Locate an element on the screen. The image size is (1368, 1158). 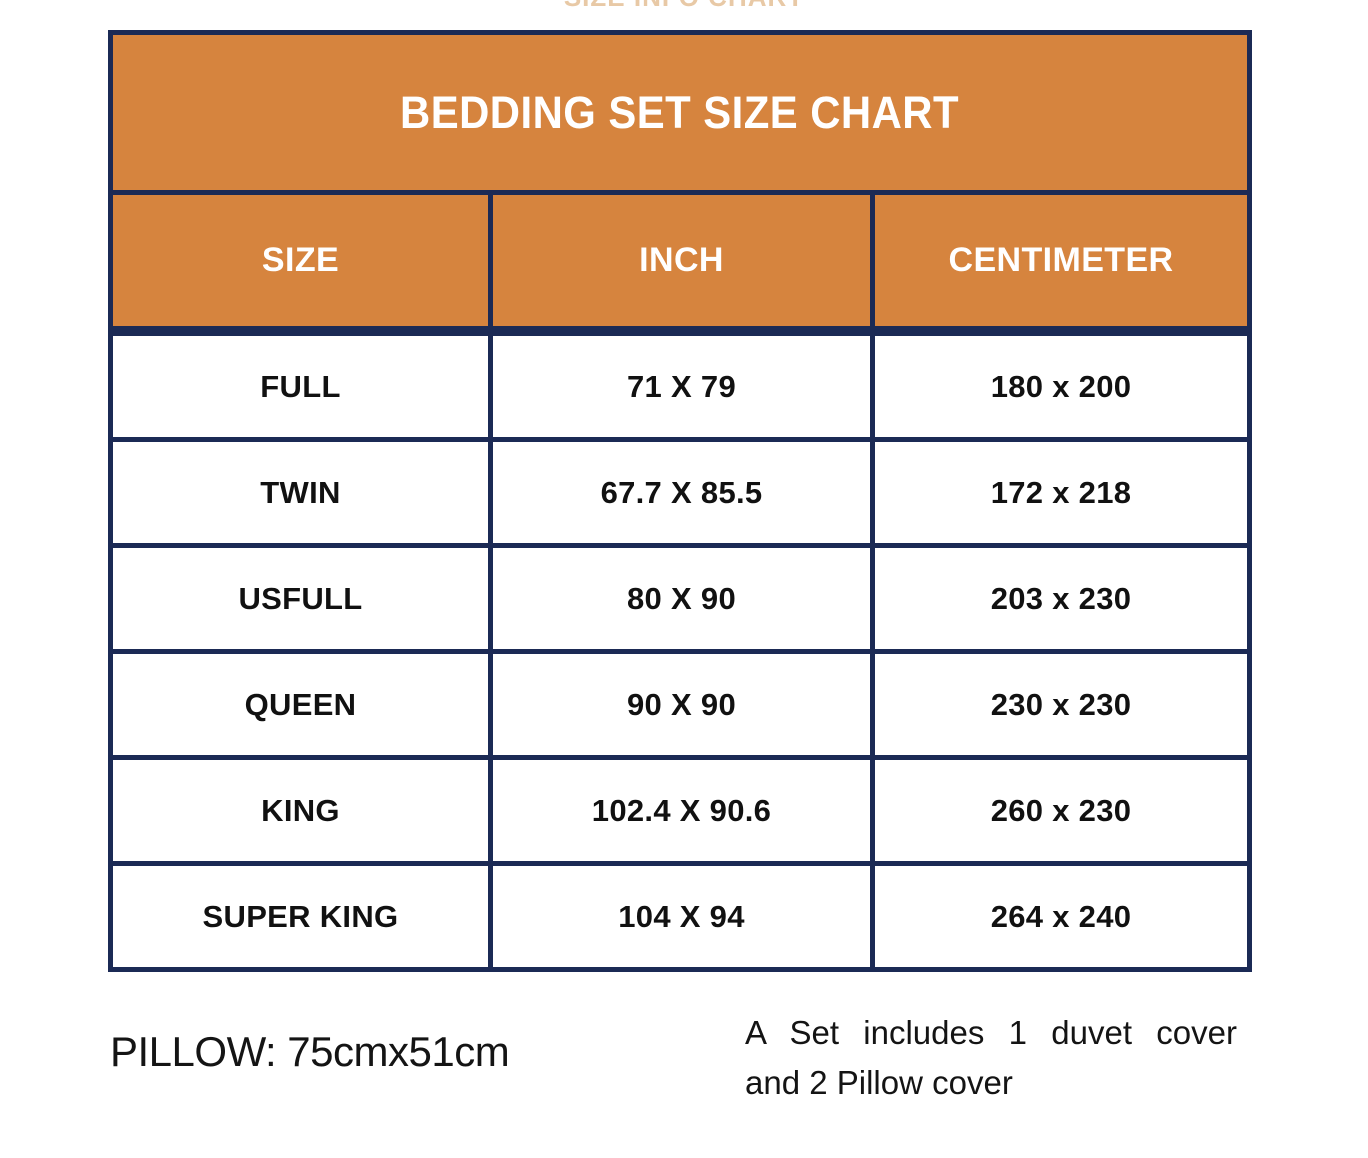
set-contents-note-line-1: A Set includes 1 duvet cover is located at coordinates (991, 1032).